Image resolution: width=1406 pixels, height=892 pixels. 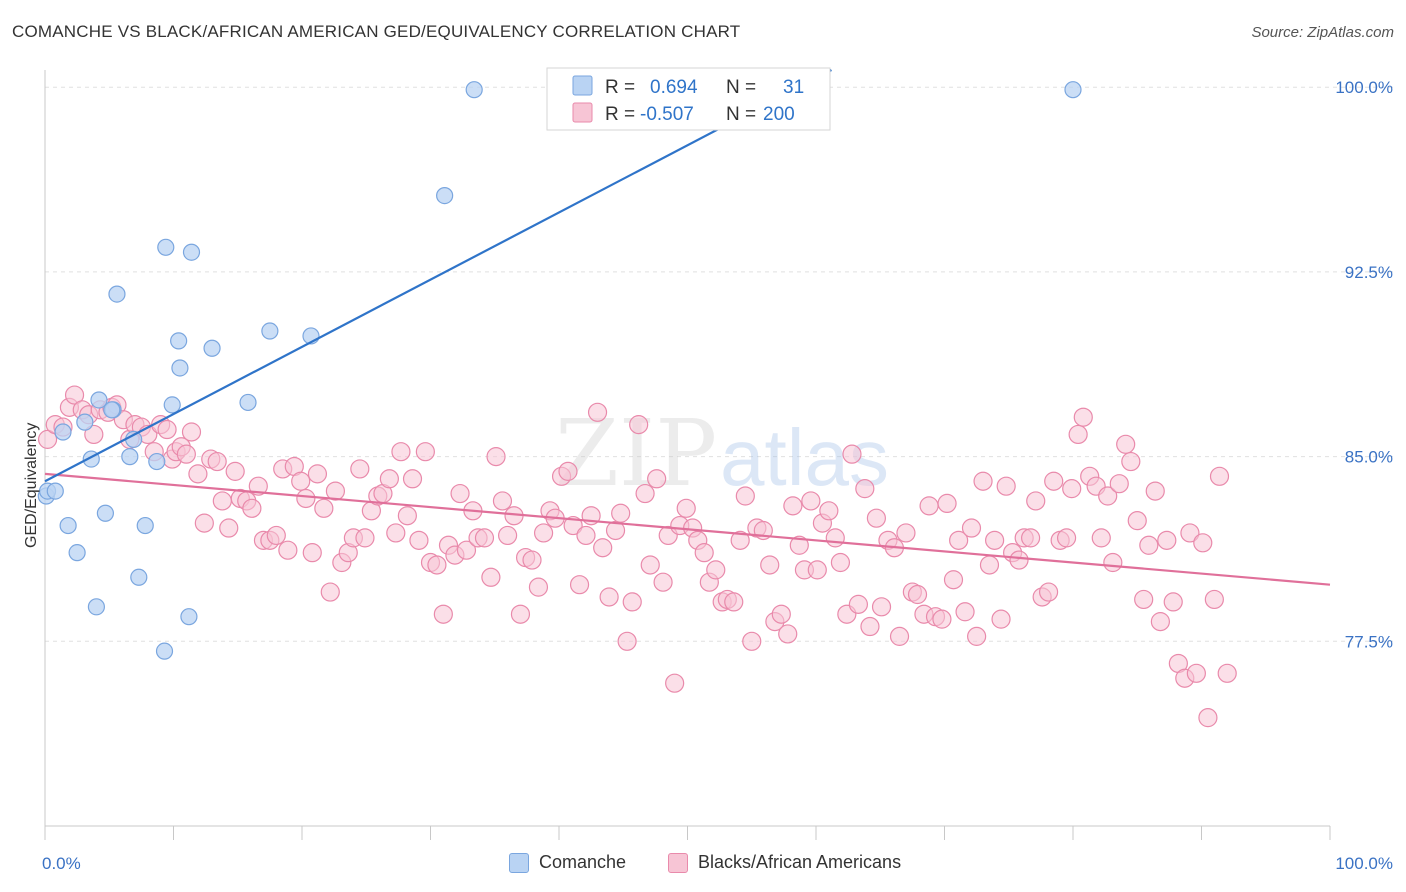 What do you see at coordinates (1322, 32) in the screenshot?
I see `source-credit: Source: ZipAtlas.com` at bounding box center [1322, 32].